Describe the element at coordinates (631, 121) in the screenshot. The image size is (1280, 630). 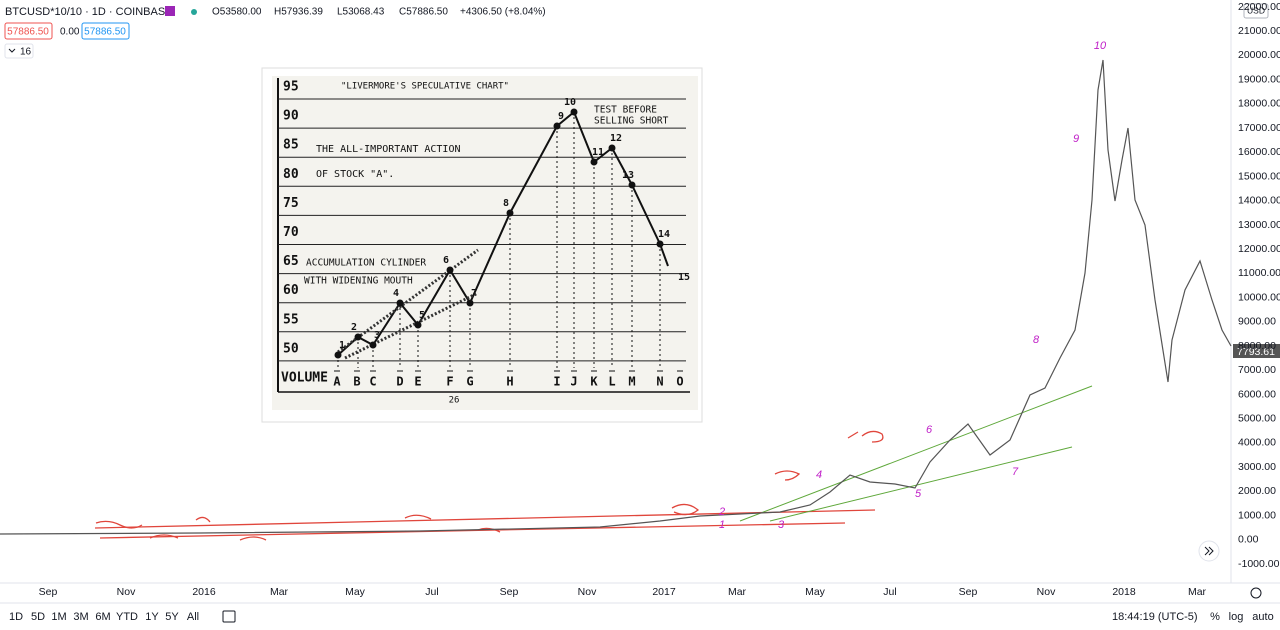
I see `inset-note: SELLING SHORT` at that location.